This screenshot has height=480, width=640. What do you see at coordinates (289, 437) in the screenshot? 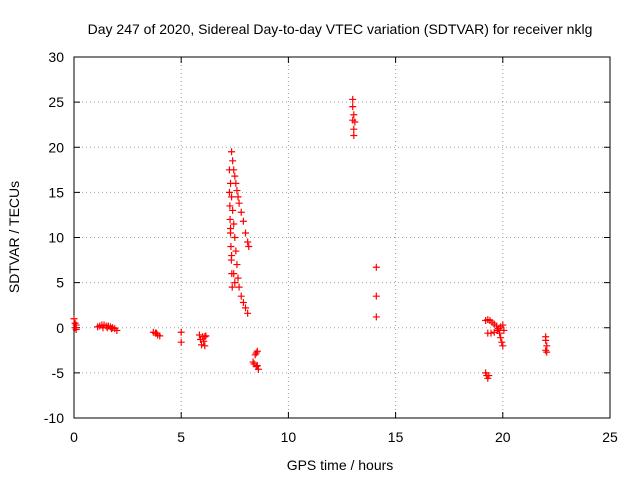
I see `x-tick-label: 10` at bounding box center [289, 437].